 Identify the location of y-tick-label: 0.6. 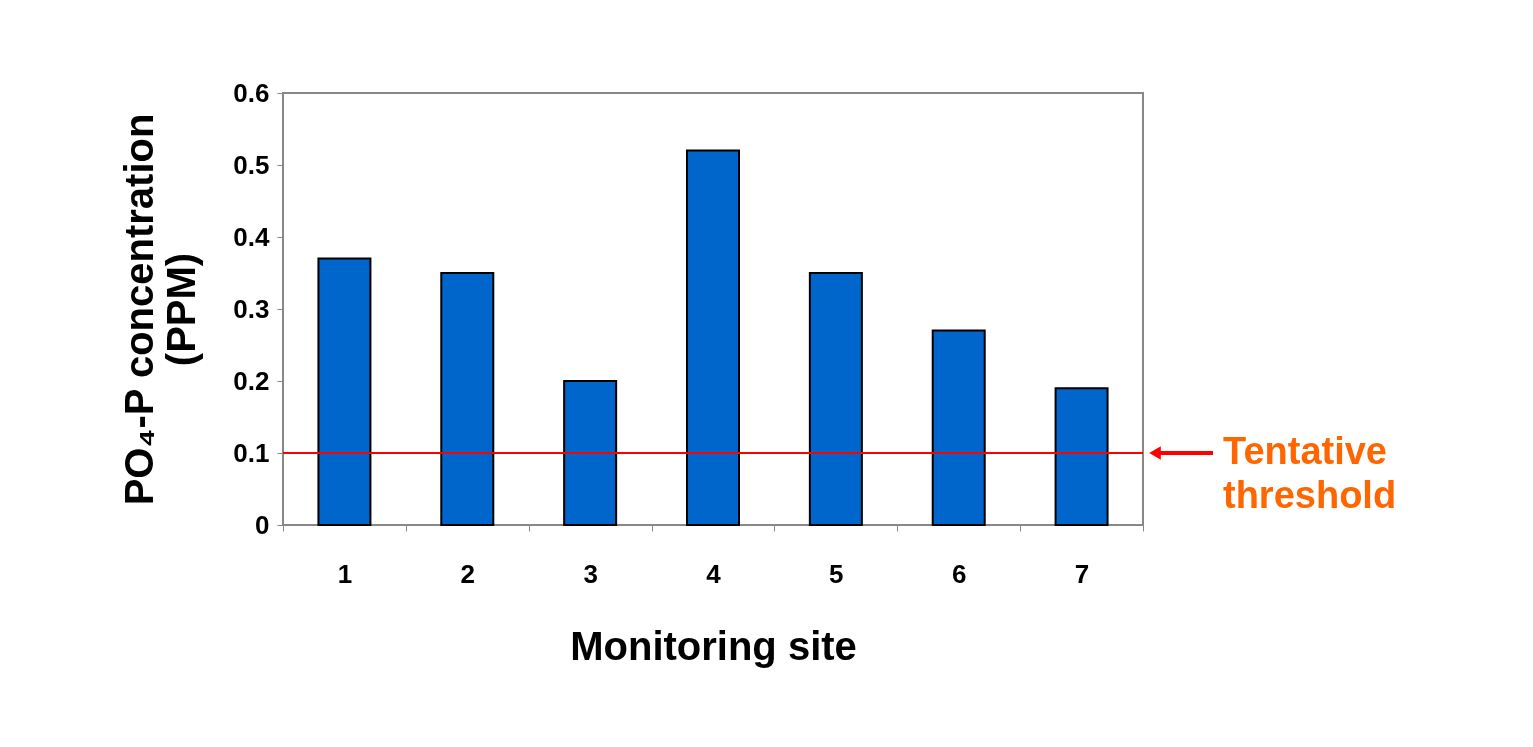
(251, 92).